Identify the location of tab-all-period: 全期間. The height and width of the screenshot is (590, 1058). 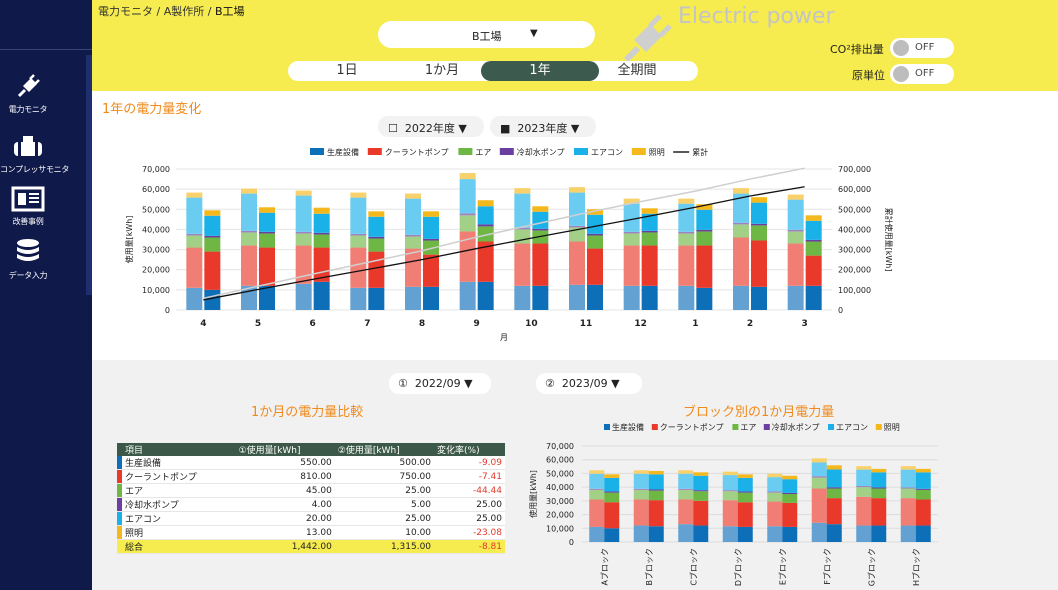
(637, 70).